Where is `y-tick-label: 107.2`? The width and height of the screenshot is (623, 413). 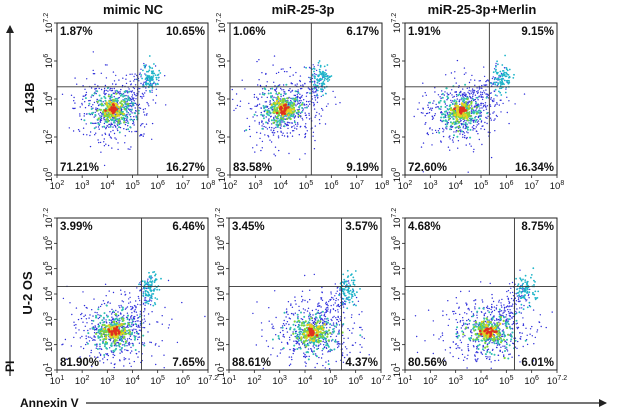
y-tick-label: 107.2 is located at coordinates (49, 218).